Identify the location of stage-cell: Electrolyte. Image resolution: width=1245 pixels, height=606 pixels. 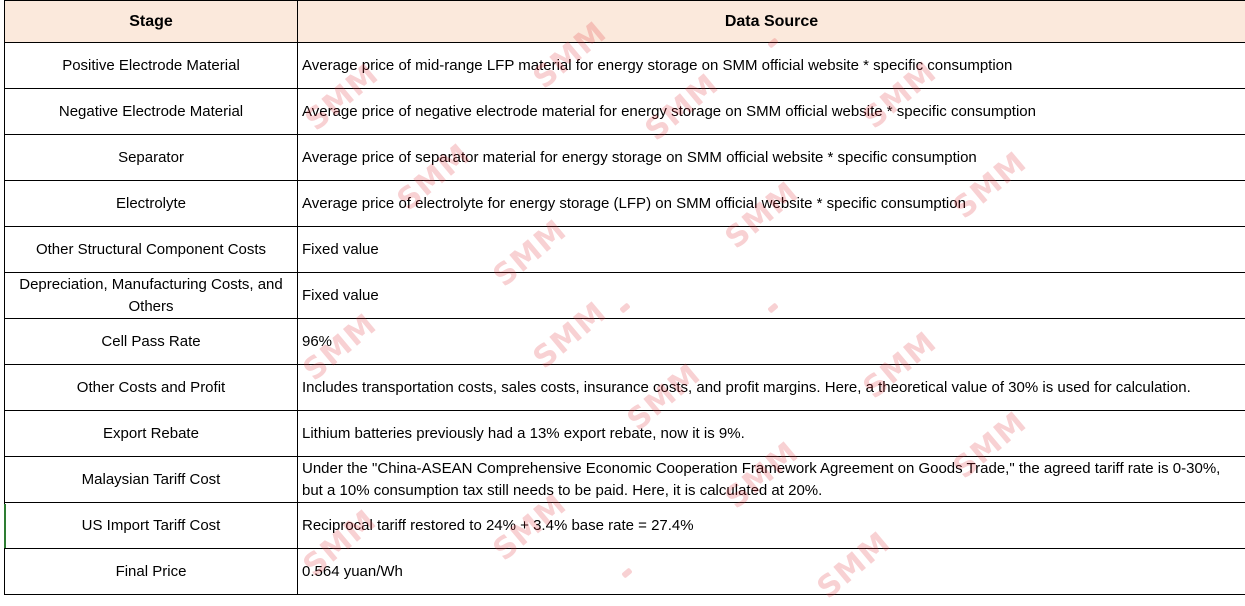
(151, 204).